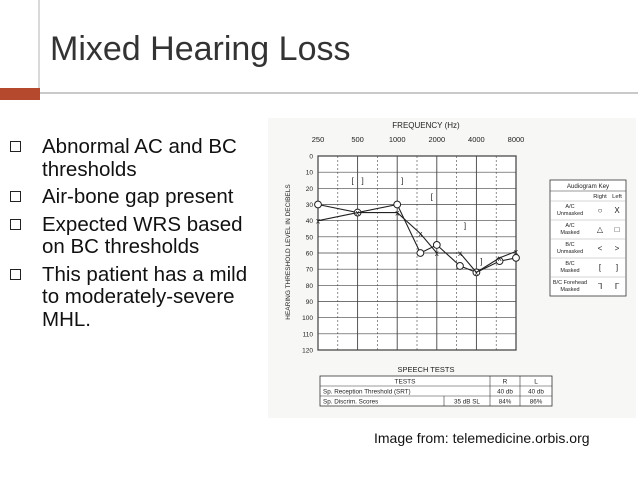  What do you see at coordinates (476, 139) in the screenshot?
I see `x-tick-label: 4000` at bounding box center [476, 139].